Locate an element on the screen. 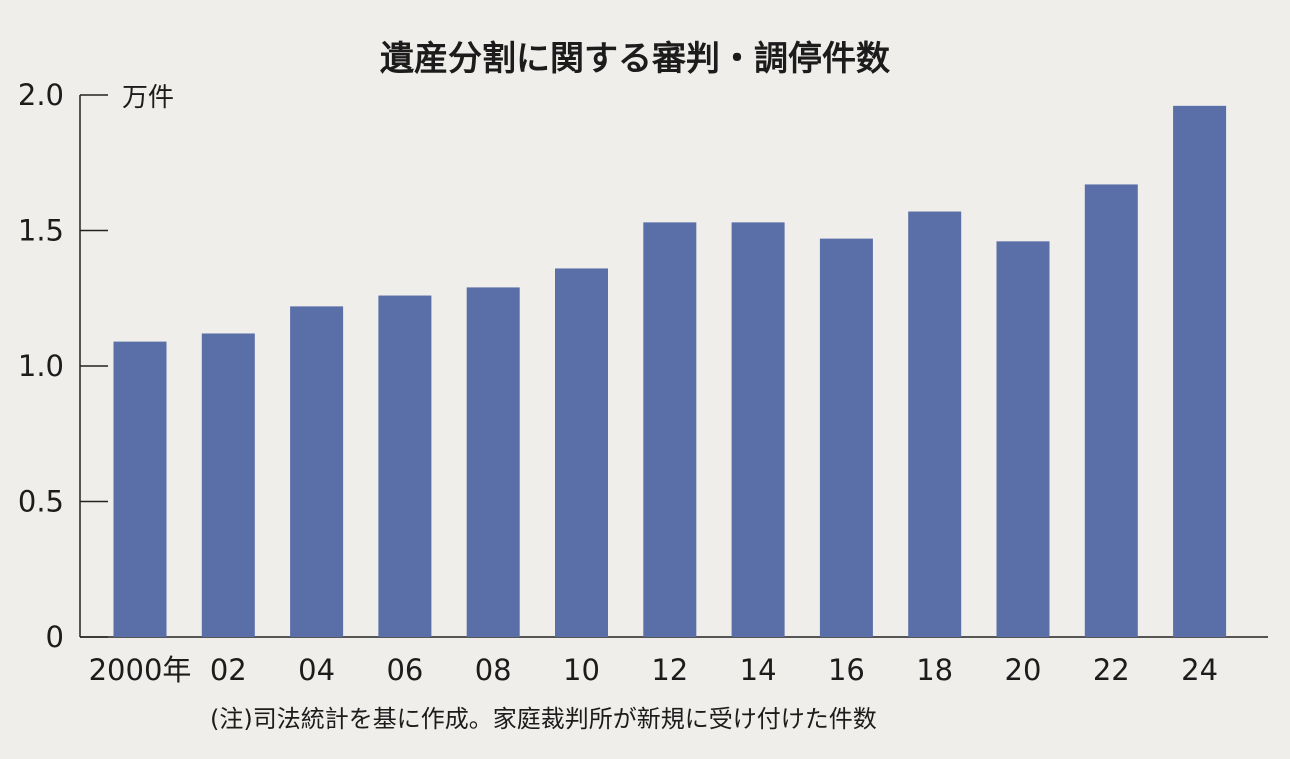  x-tick-label: 14 is located at coordinates (758, 670).